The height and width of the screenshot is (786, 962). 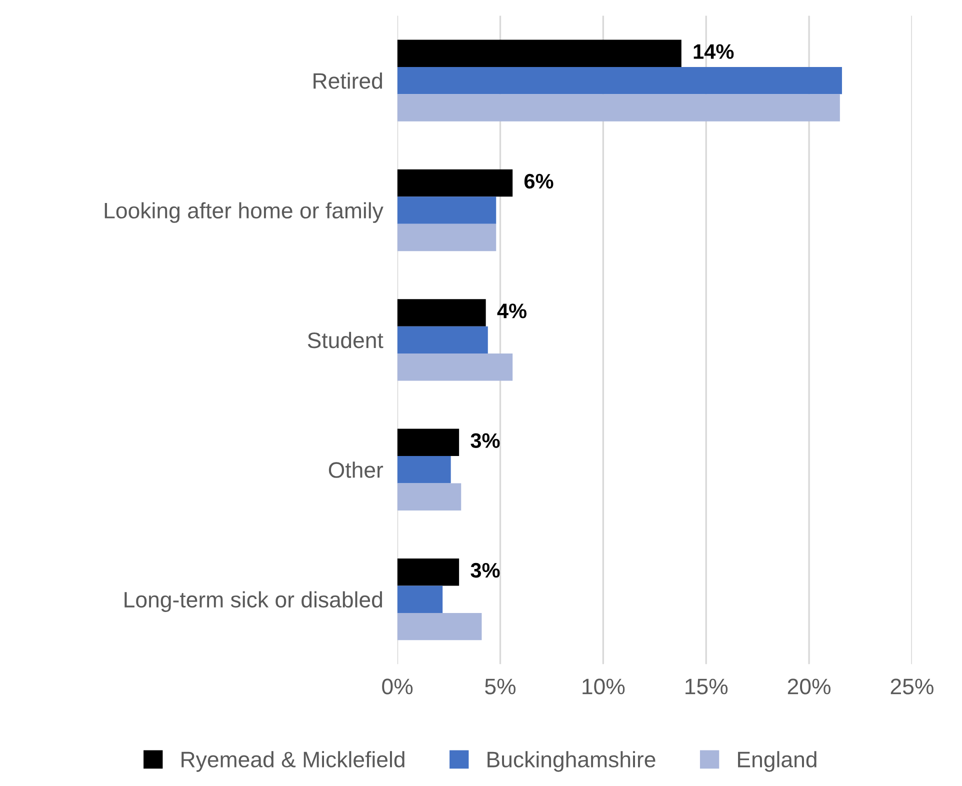 I want to click on legend-label: Ryemead & Micklefield, so click(x=293, y=761).